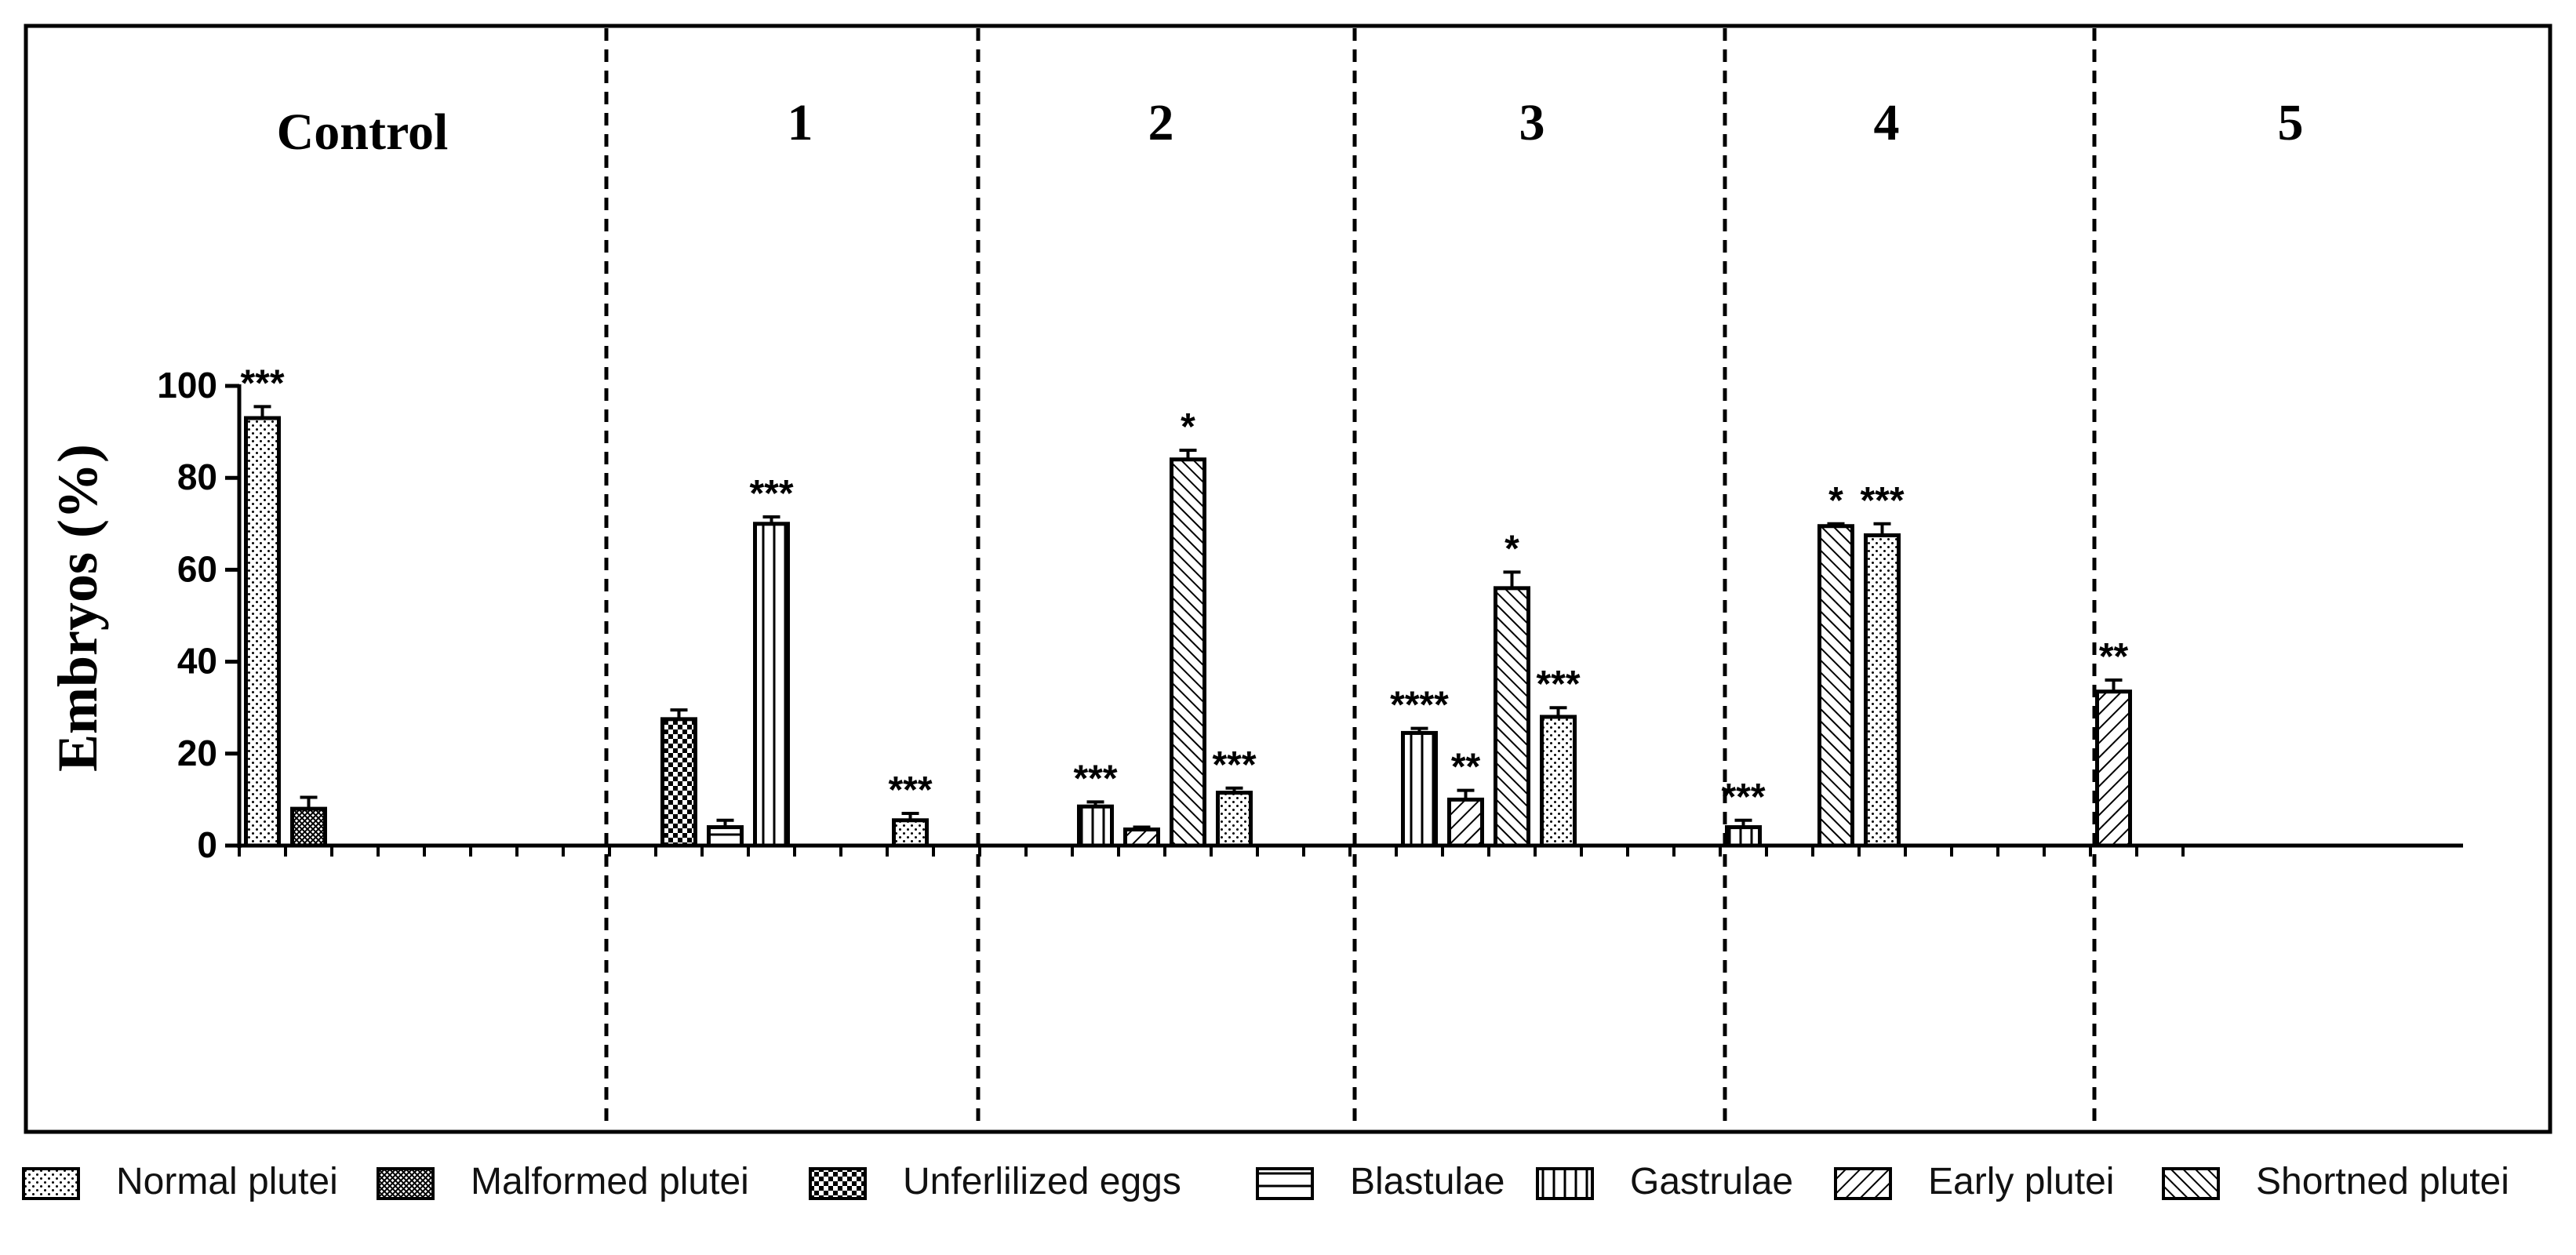 This screenshot has width=2576, height=1255. Describe the element at coordinates (197, 661) in the screenshot. I see `y-tick-label: 40` at that location.